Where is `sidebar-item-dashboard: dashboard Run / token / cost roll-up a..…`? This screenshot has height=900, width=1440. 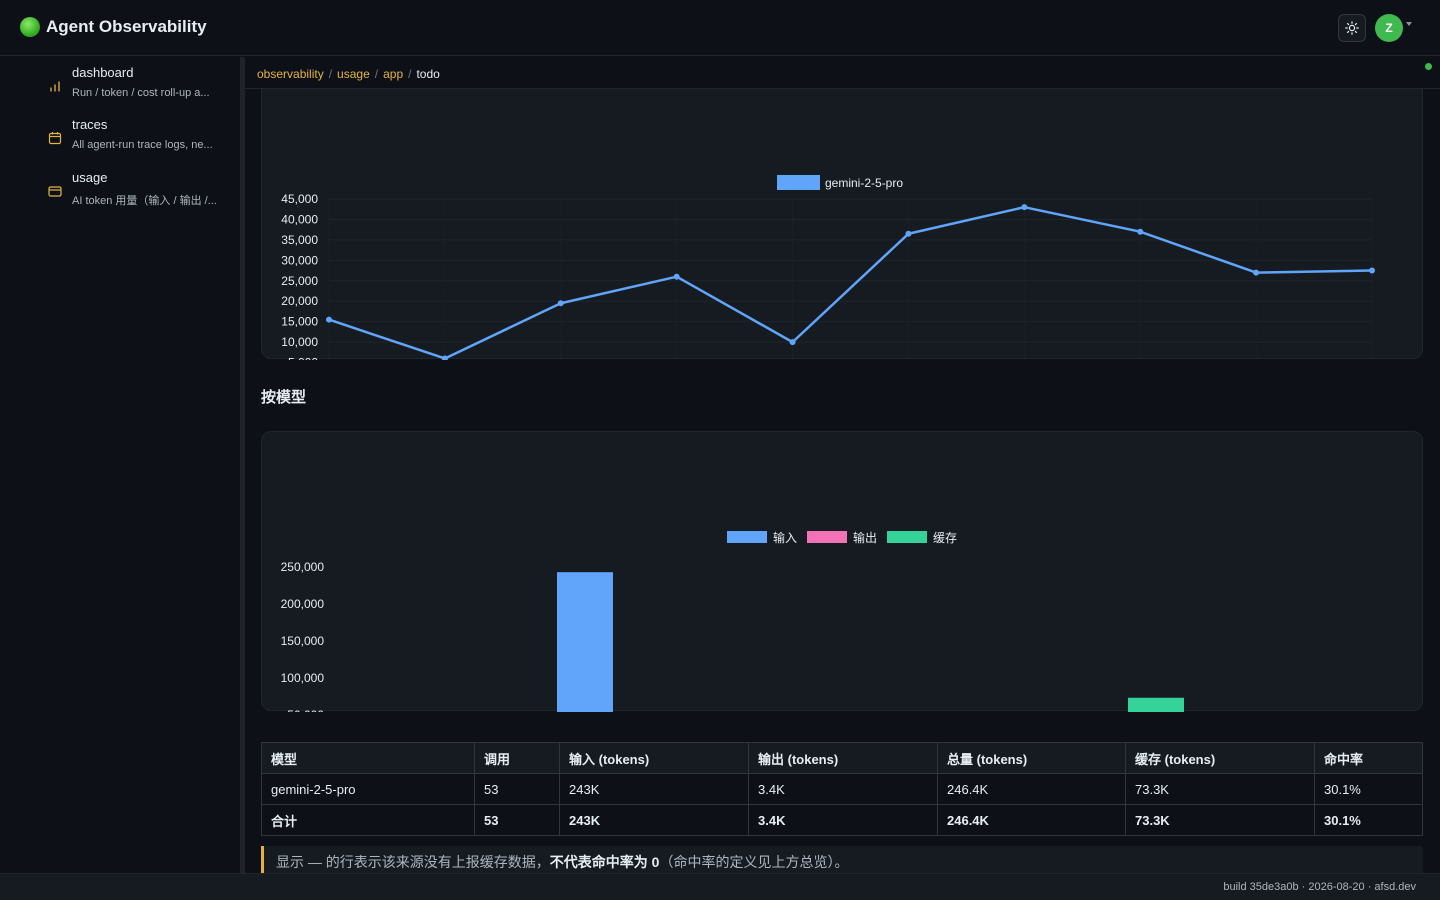
sidebar-item-dashboard: dashboard Run / token / cost roll-up a..… is located at coordinates (139, 87).